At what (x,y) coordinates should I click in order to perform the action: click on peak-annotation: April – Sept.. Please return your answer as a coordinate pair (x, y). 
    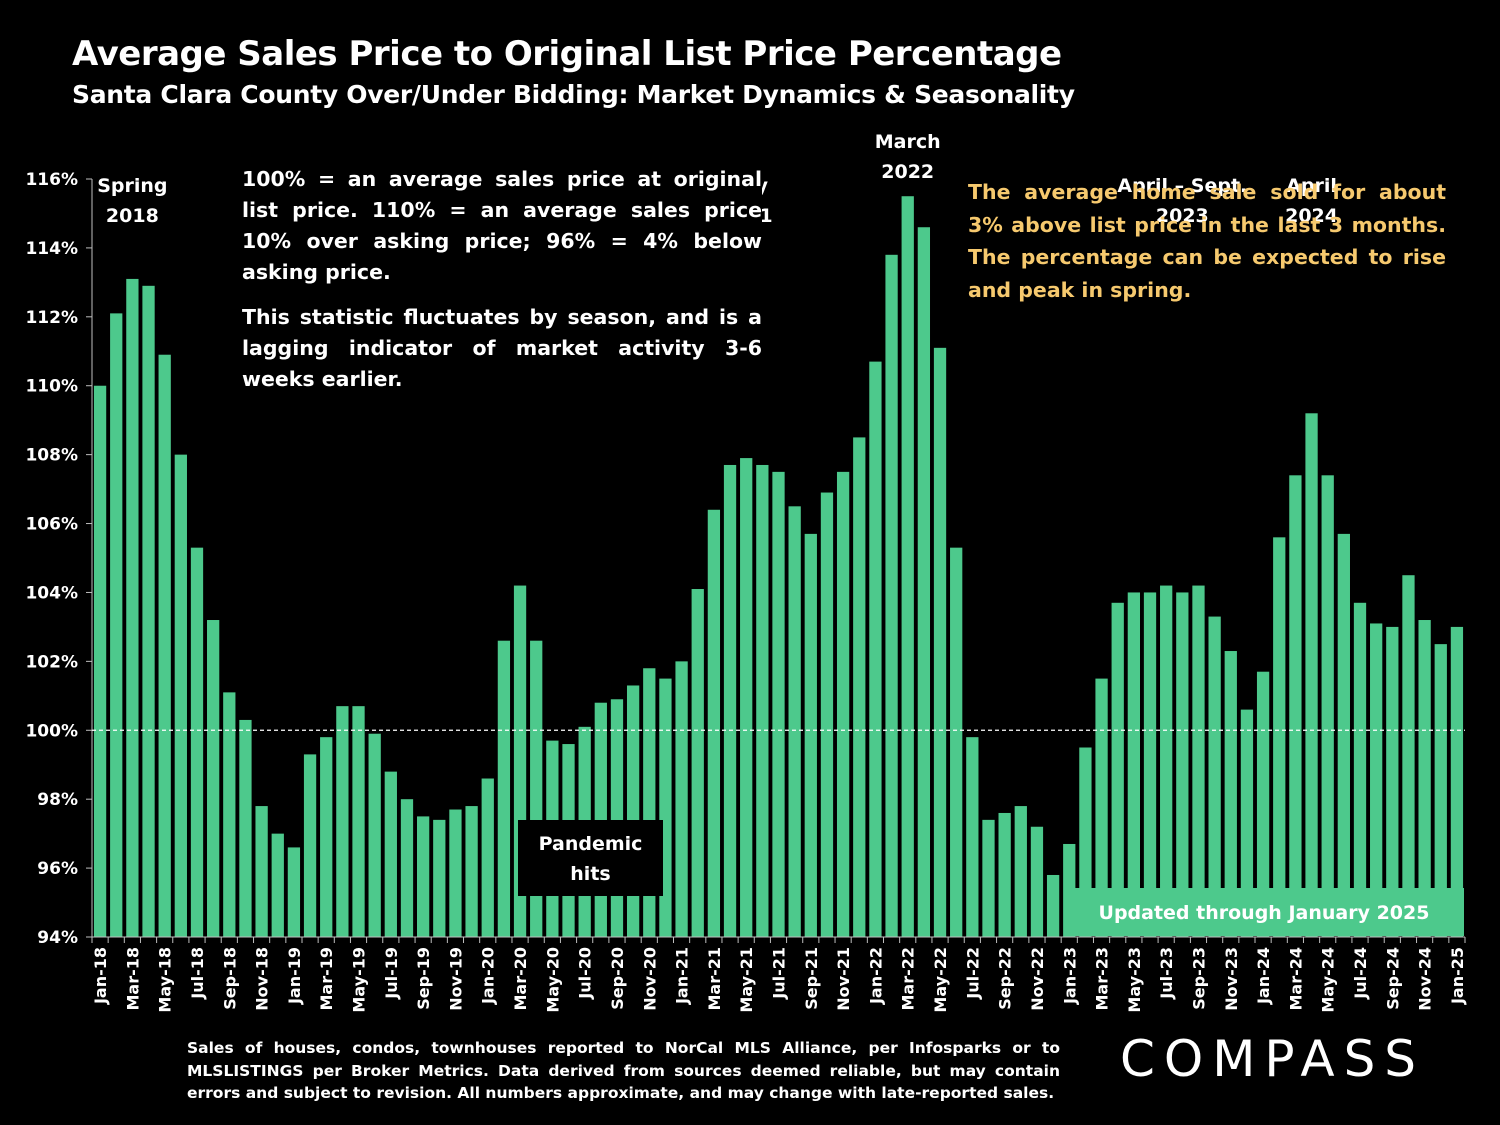
    Looking at the image, I should click on (1182, 186).